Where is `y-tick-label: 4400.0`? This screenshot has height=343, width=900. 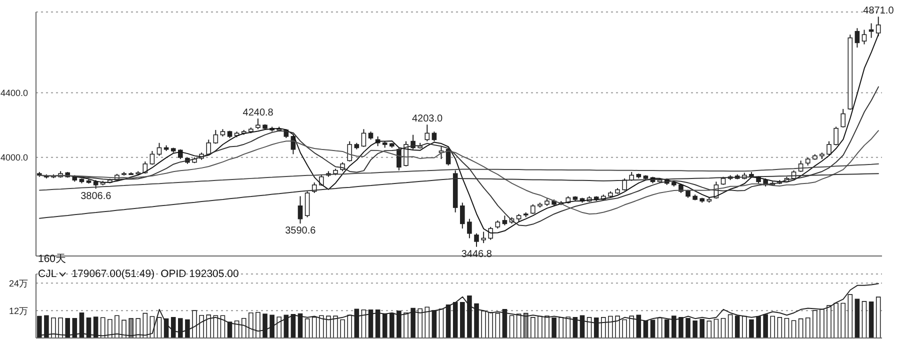 y-tick-label: 4400.0 is located at coordinates (14, 93).